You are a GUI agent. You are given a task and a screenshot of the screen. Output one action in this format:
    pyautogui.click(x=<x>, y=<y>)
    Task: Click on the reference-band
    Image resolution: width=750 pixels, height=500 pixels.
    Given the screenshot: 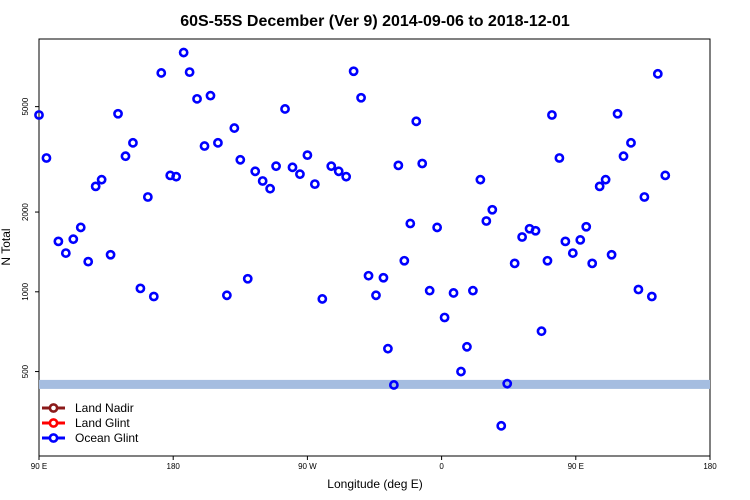 What is the action you would take?
    pyautogui.click(x=374, y=384)
    